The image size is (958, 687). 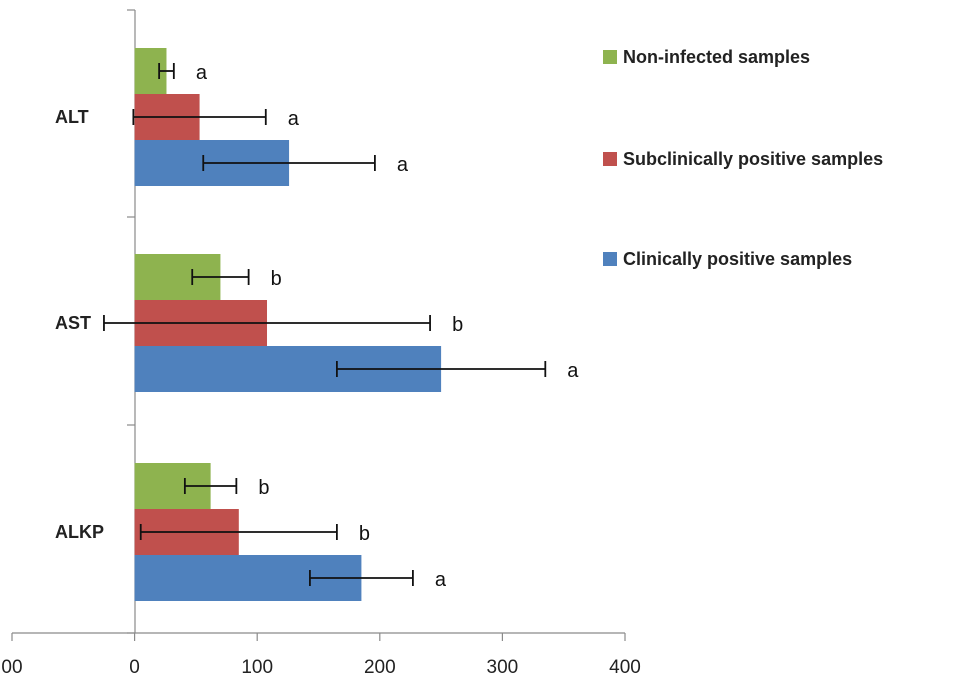 What do you see at coordinates (11, 667) in the screenshot?
I see `x-tick-label-0: 00` at bounding box center [11, 667].